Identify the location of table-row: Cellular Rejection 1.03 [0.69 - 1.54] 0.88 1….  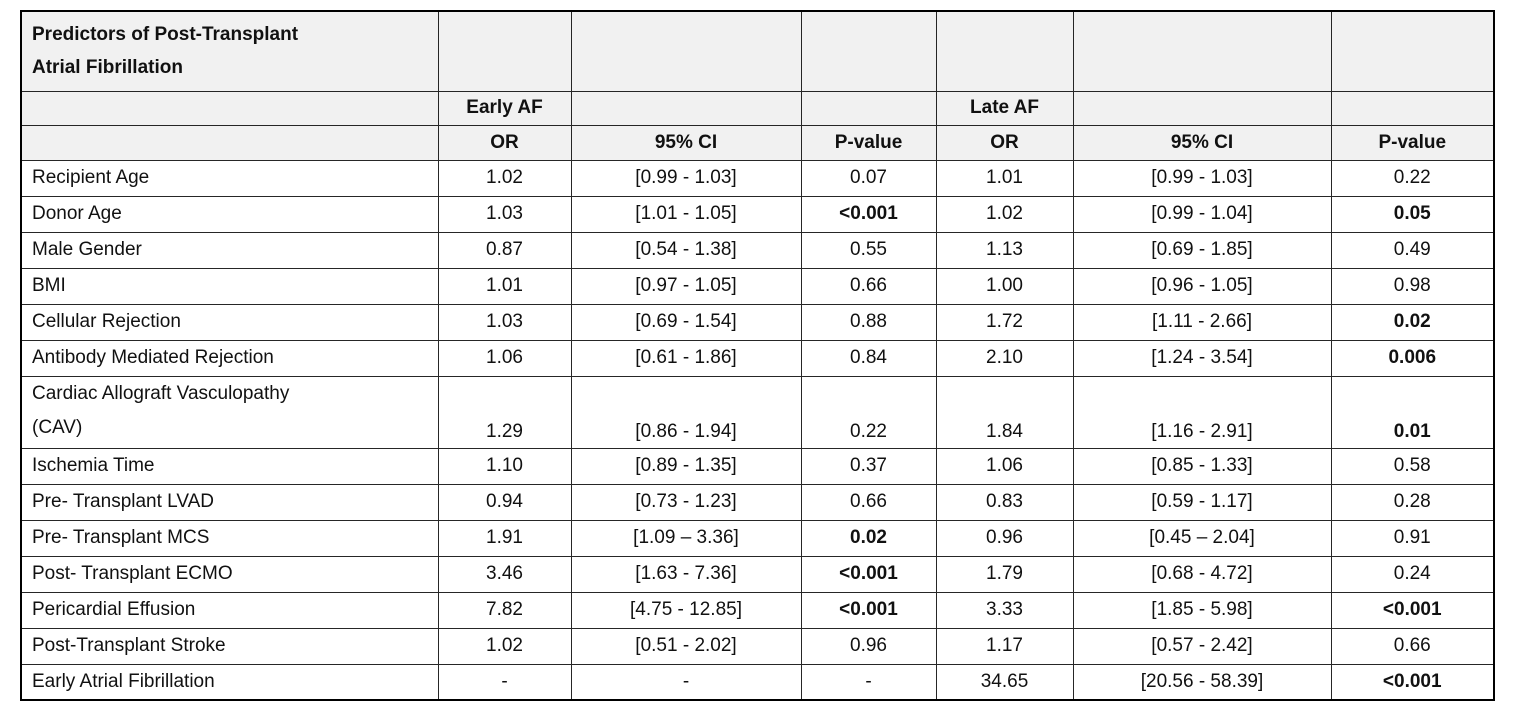
(757, 322).